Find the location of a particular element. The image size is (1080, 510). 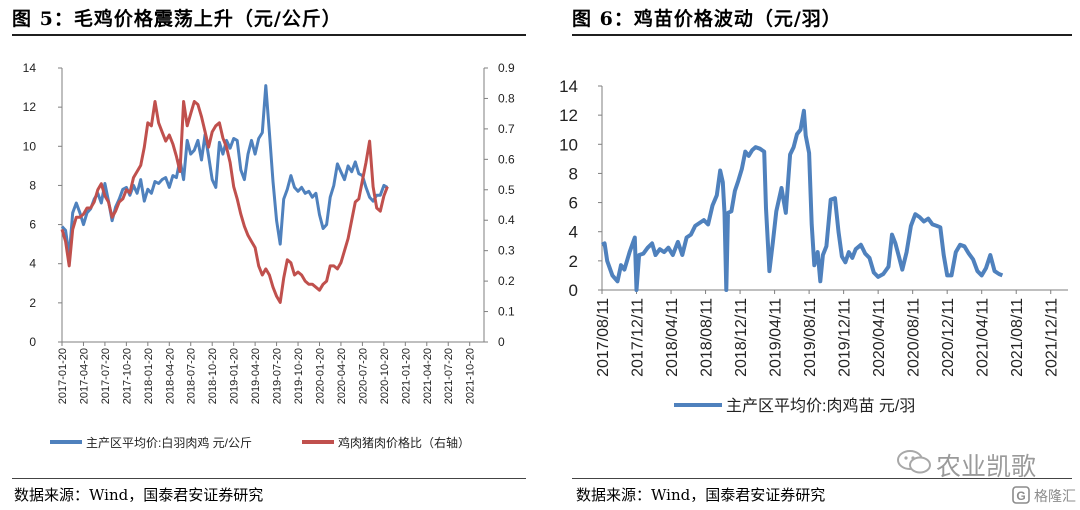

x-tick-label: 2019-07-20 is located at coordinates (278, 376).